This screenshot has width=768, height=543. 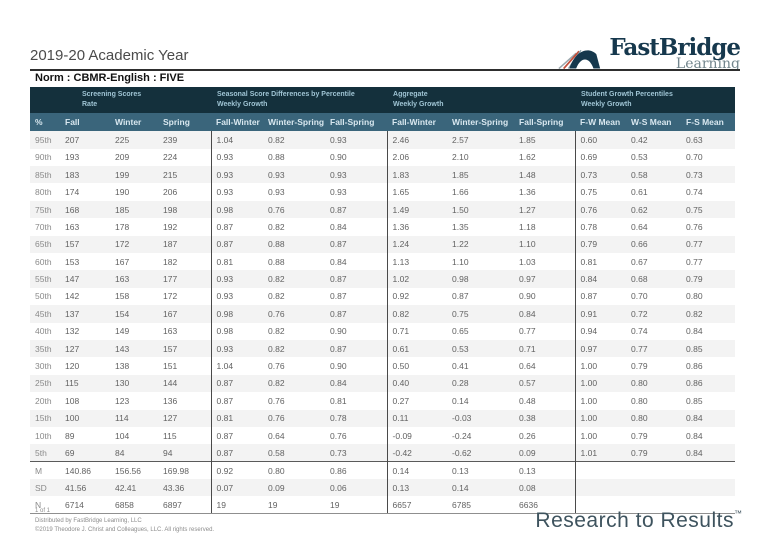 I want to click on table-cell: 89, so click(x=70, y=435).